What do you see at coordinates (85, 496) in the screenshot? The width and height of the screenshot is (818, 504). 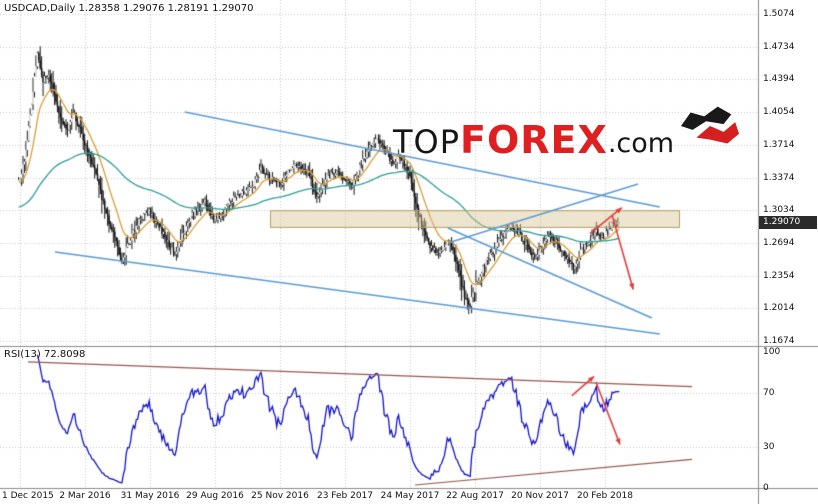 I see `date-tick-label: 2 Mar 2016` at bounding box center [85, 496].